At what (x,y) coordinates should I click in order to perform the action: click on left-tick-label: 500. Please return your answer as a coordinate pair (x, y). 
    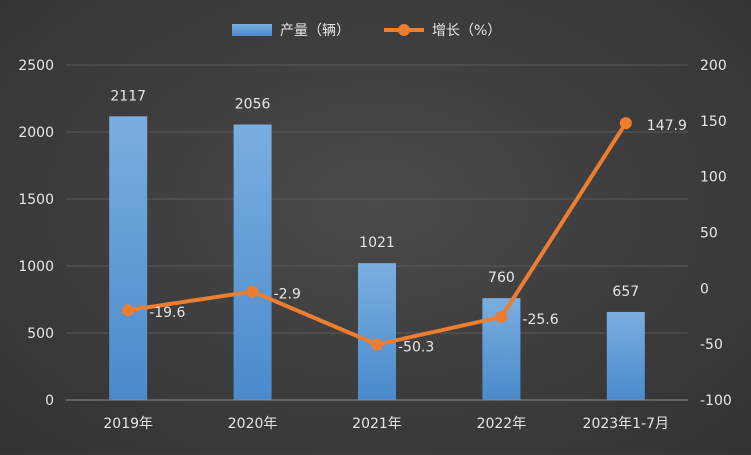
    Looking at the image, I should click on (40, 334).